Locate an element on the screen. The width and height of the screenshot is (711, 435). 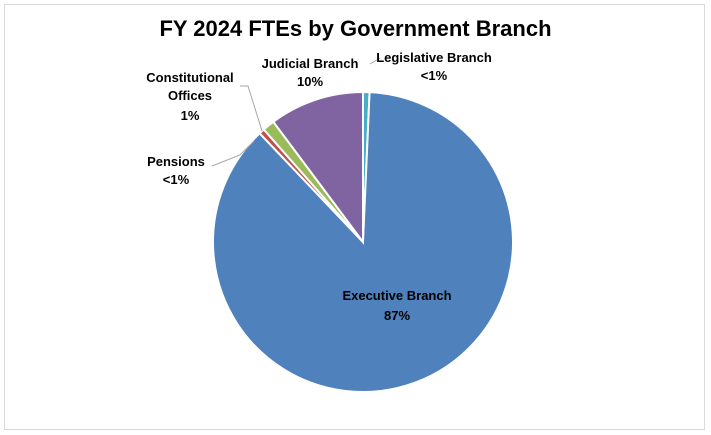
data-label-name-executive-branch: Executive Branch is located at coordinates (396, 295).